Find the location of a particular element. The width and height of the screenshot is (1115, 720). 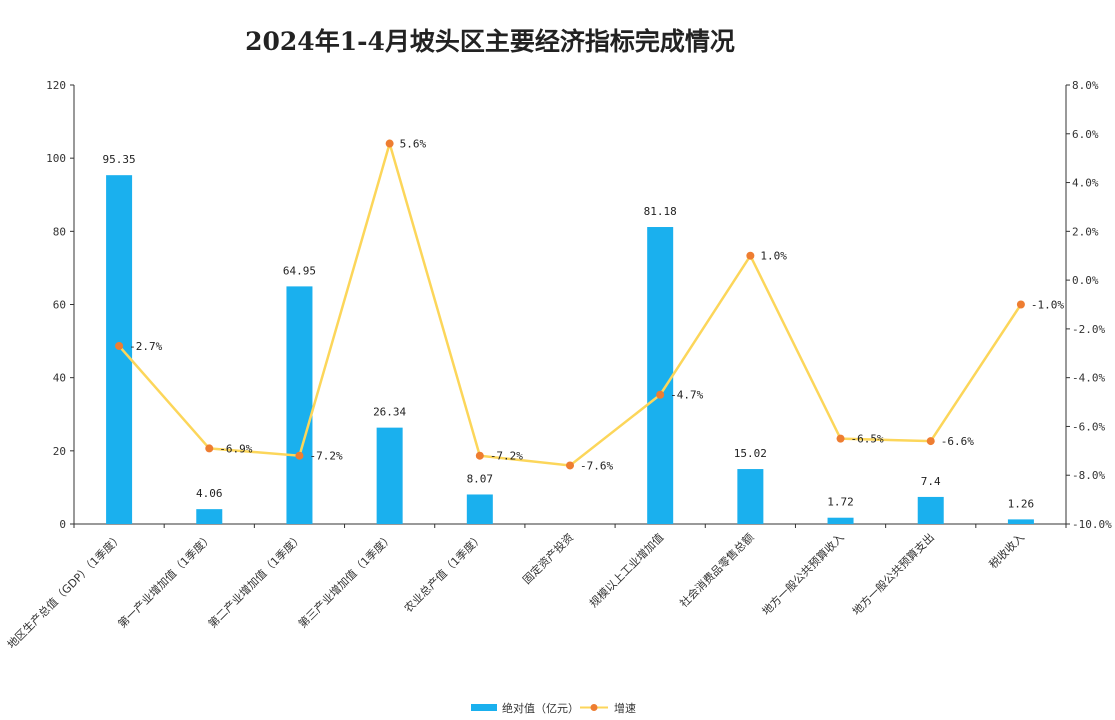

bar-value-label: 1.26 is located at coordinates (1021, 503).